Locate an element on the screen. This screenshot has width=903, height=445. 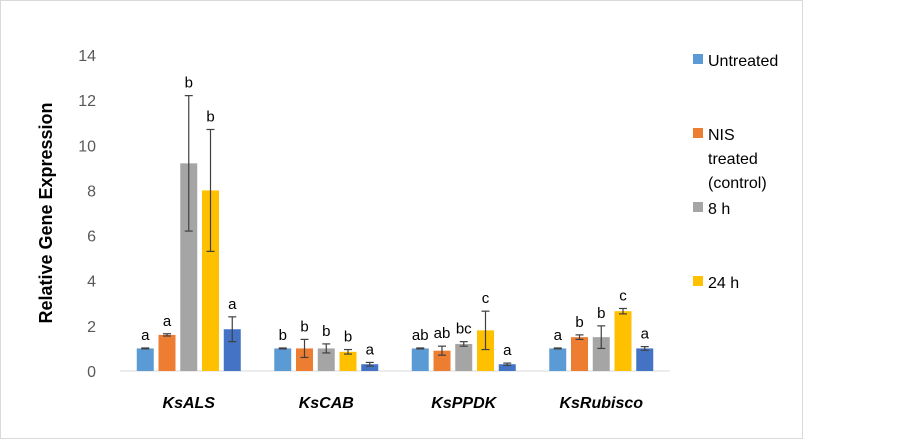
legend-label: (control) is located at coordinates (737, 183).